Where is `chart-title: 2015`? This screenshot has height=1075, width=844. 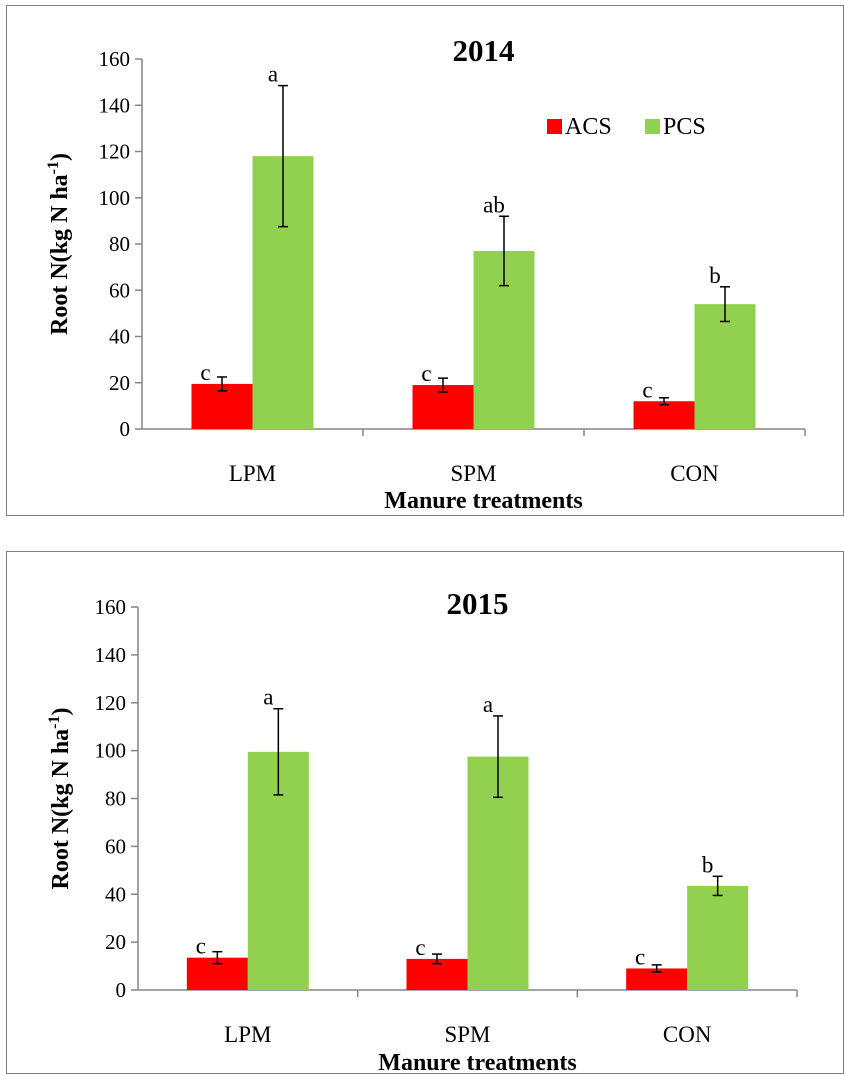 chart-title: 2015 is located at coordinates (478, 603).